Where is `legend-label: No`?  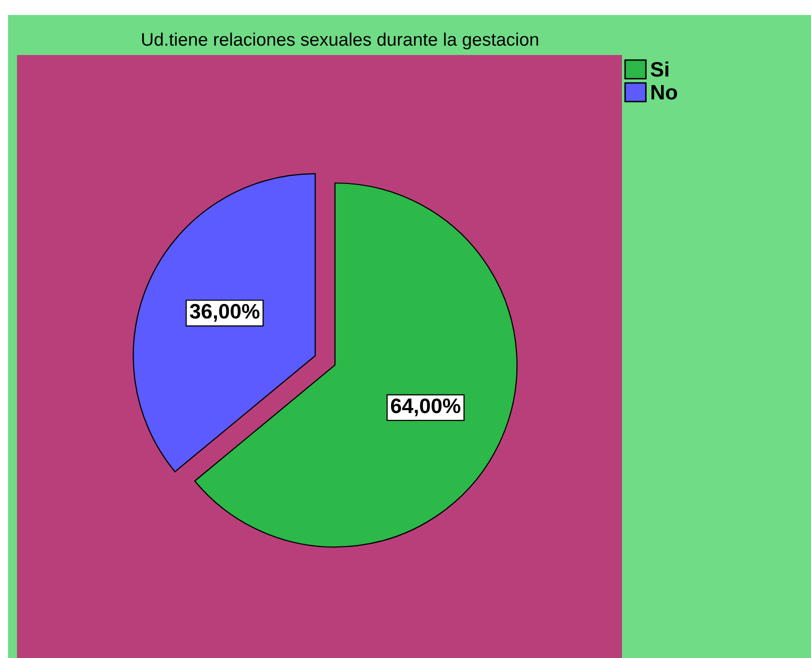 legend-label: No is located at coordinates (664, 92).